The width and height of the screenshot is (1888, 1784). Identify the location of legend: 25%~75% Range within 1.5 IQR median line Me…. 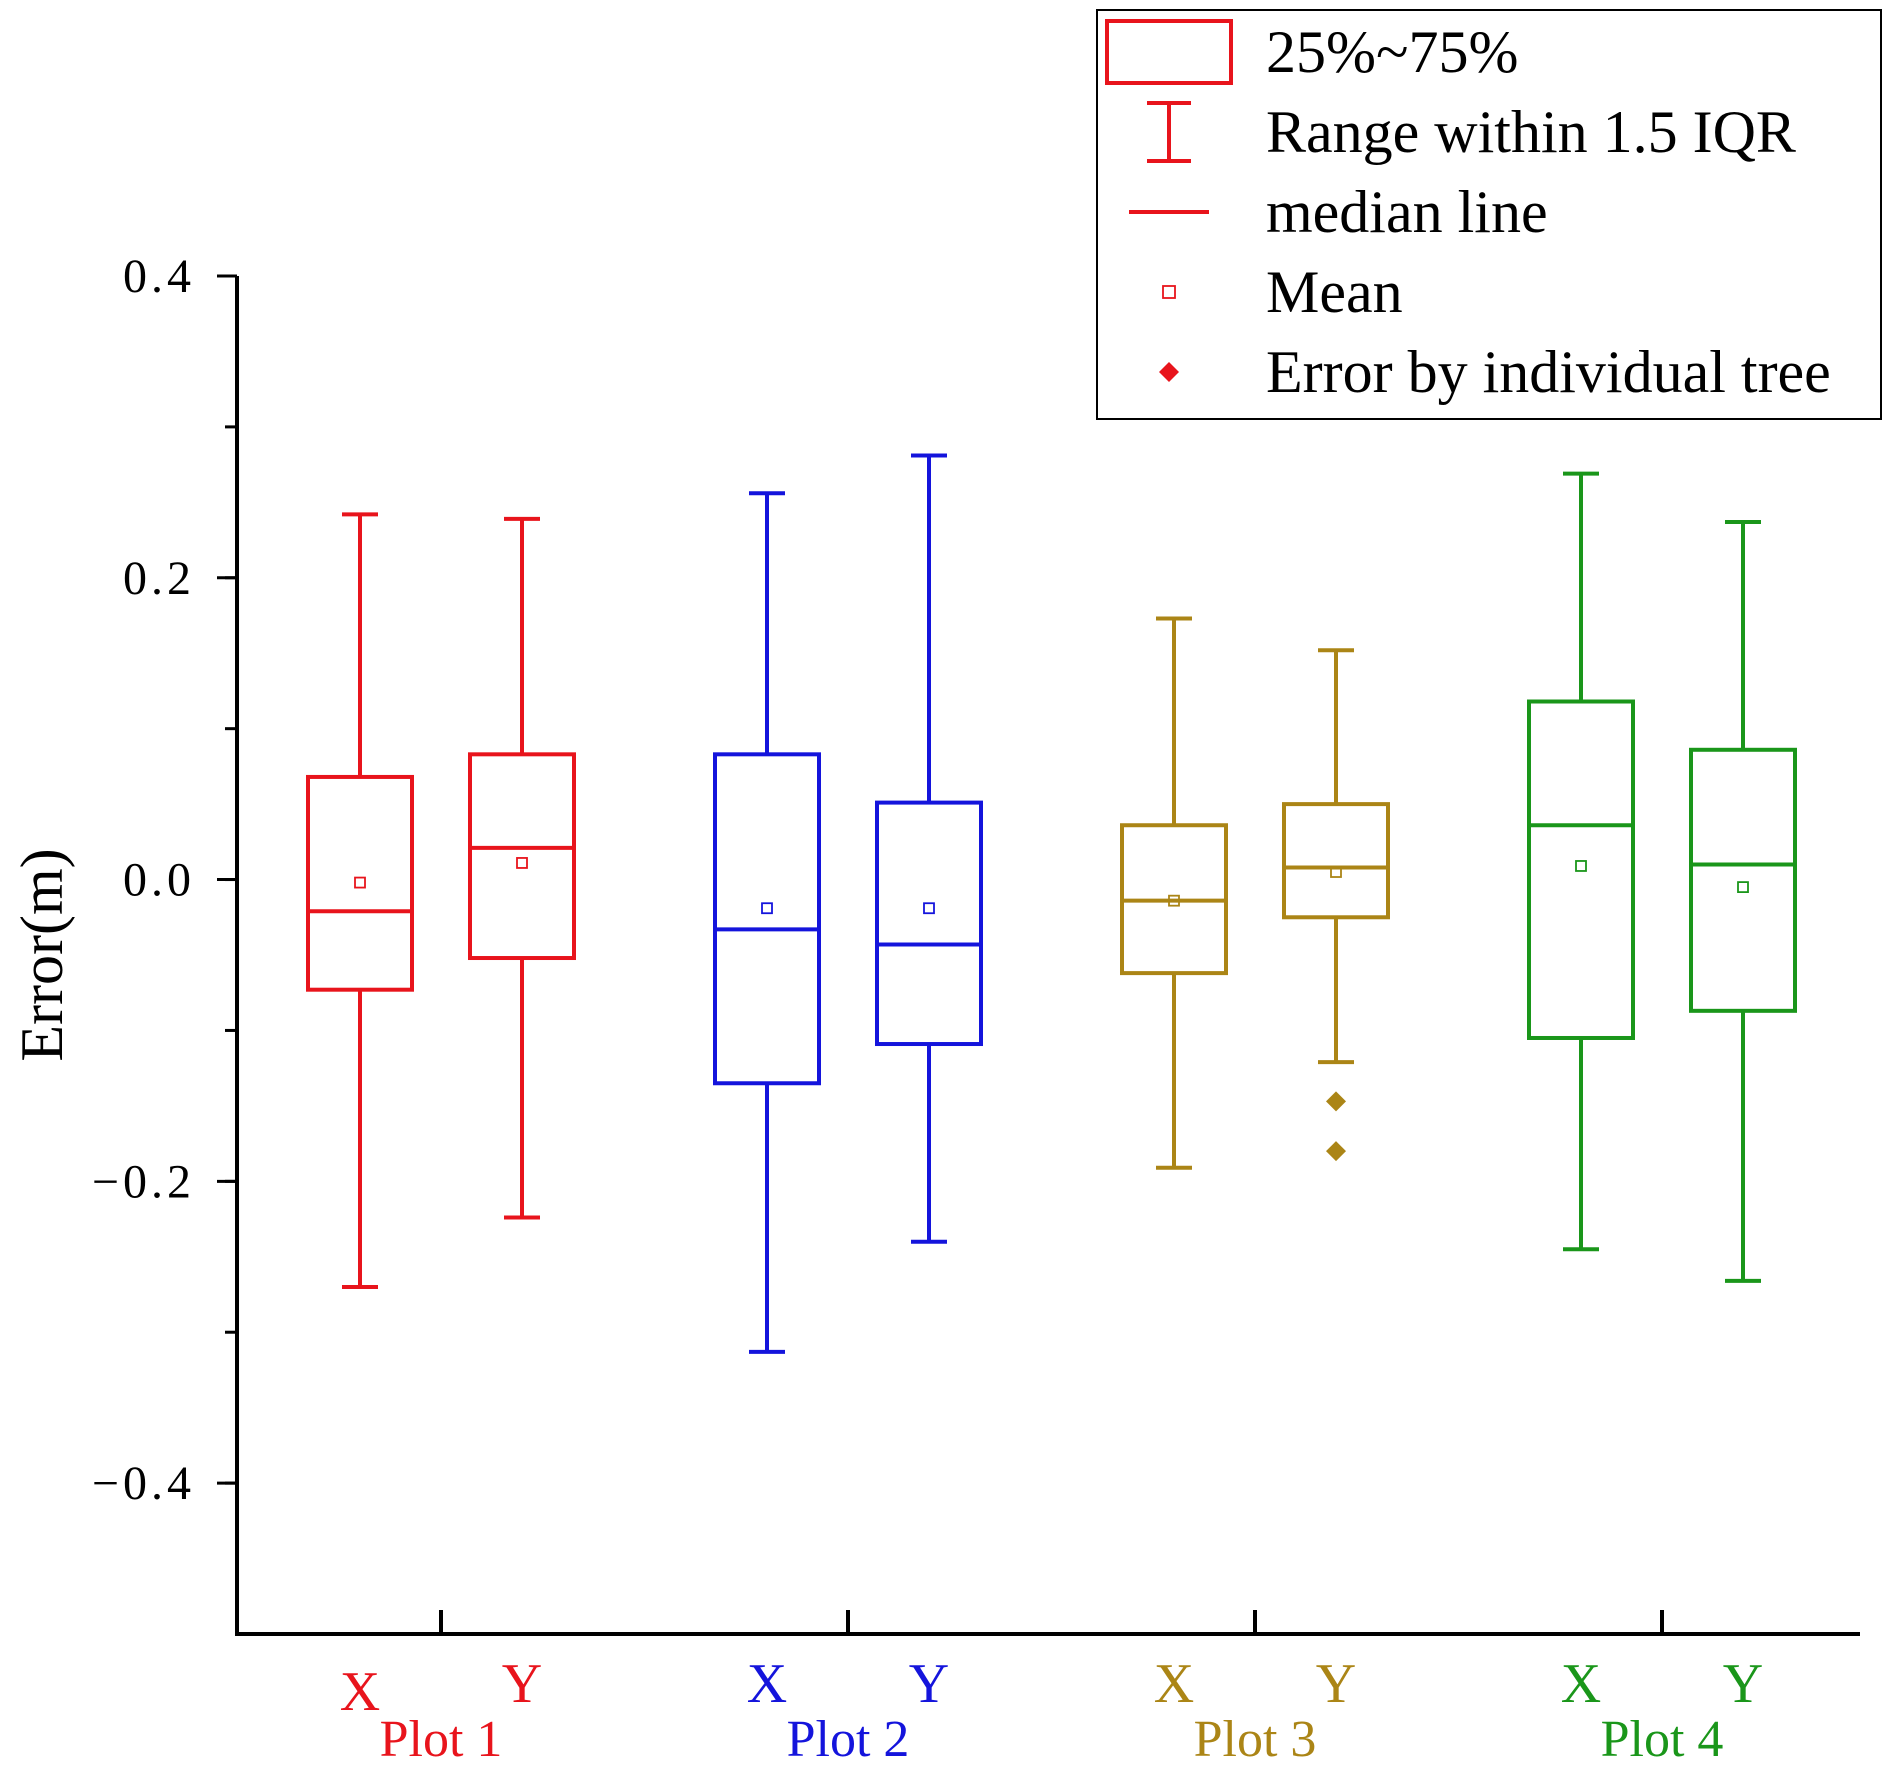
(1489, 214).